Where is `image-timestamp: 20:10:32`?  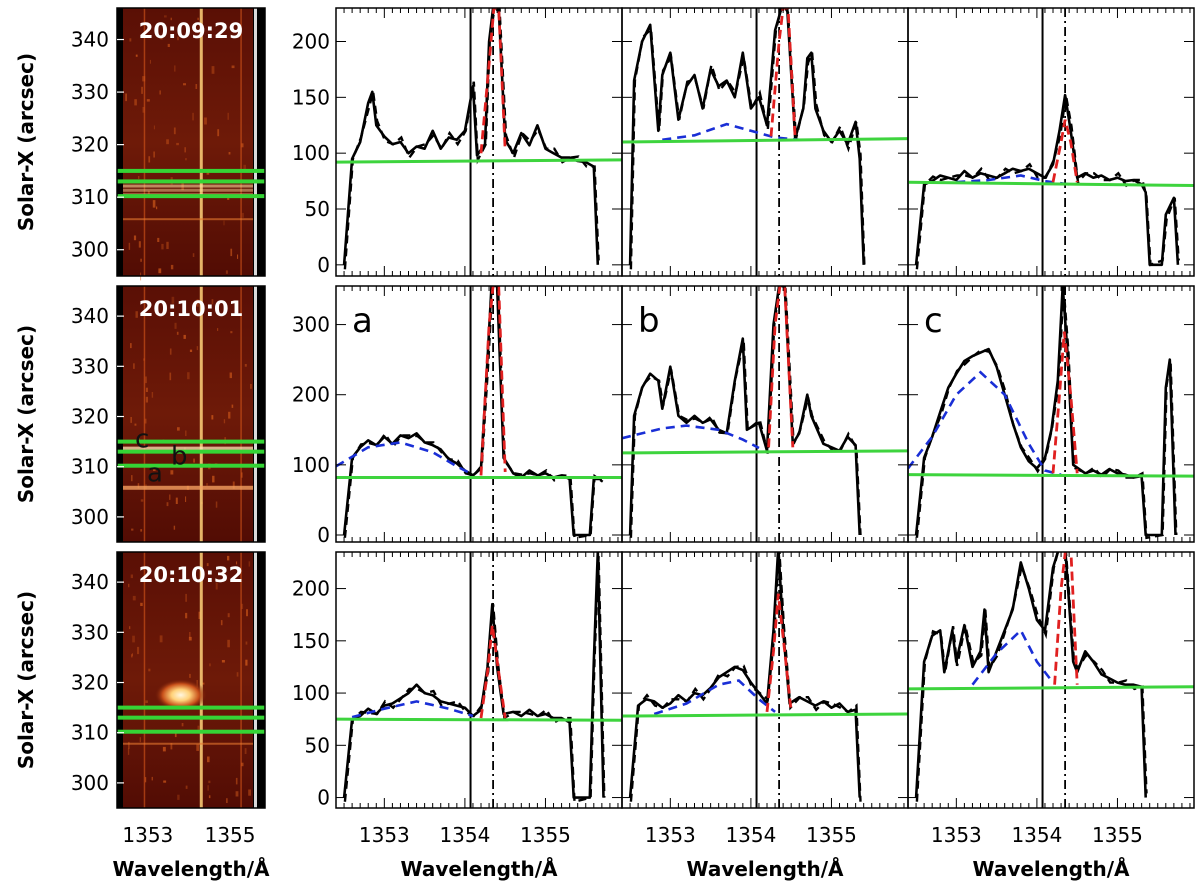 image-timestamp: 20:10:32 is located at coordinates (191, 575).